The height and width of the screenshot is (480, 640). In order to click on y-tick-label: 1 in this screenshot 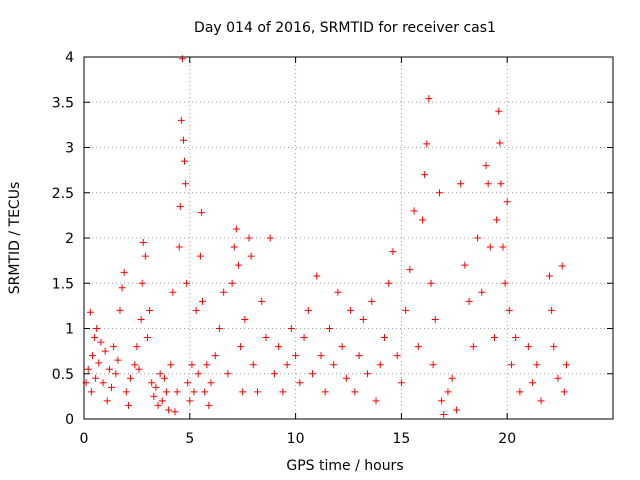, I will do `click(69, 330)`.